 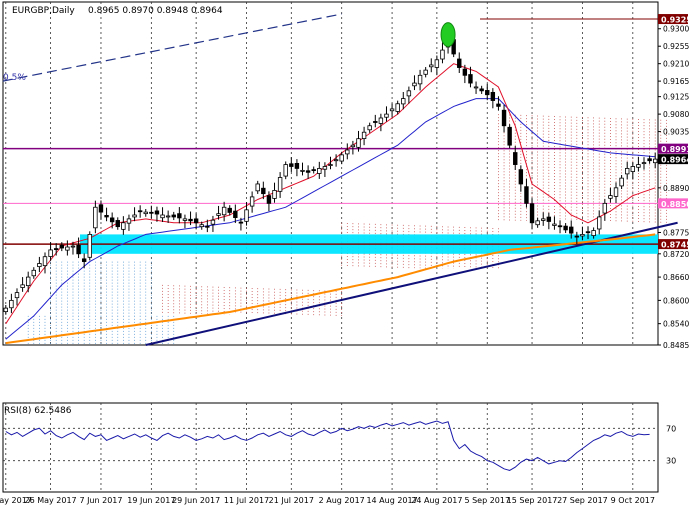 What do you see at coordinates (172, 47) in the screenshot?
I see `upper-dashed-trendline` at bounding box center [172, 47].